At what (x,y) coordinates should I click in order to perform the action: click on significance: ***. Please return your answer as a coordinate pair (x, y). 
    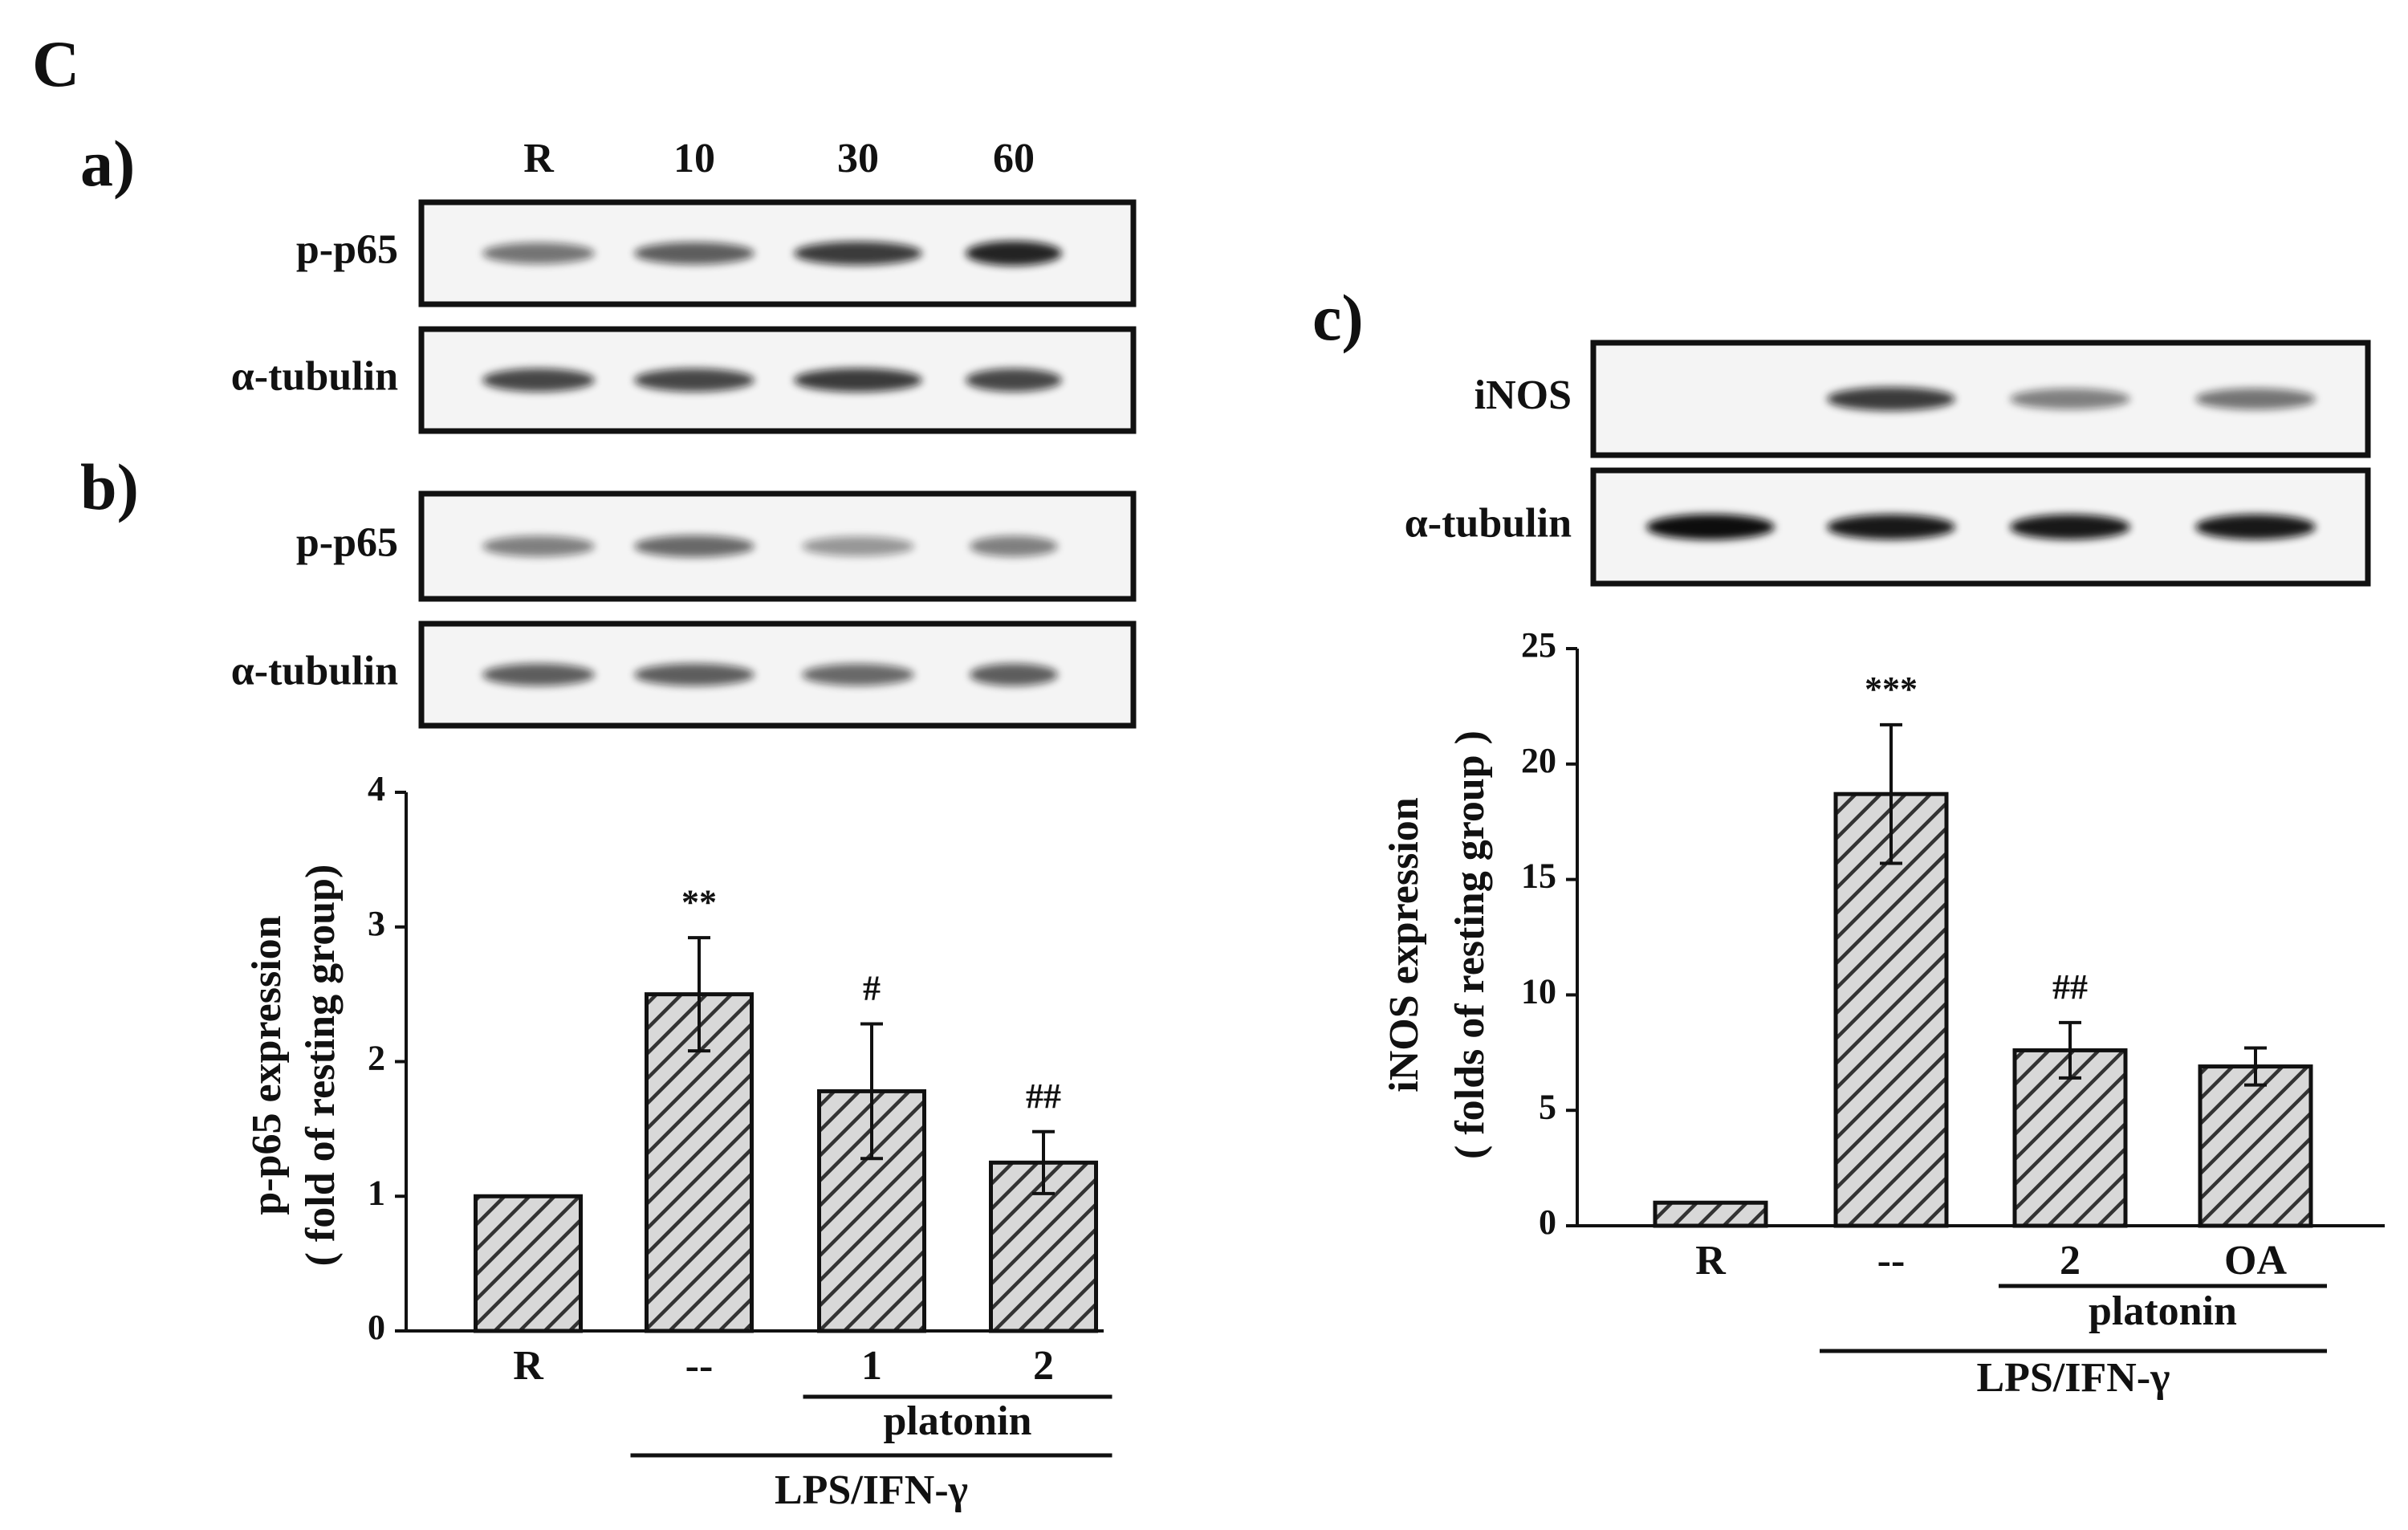
    Looking at the image, I should click on (1891, 689).